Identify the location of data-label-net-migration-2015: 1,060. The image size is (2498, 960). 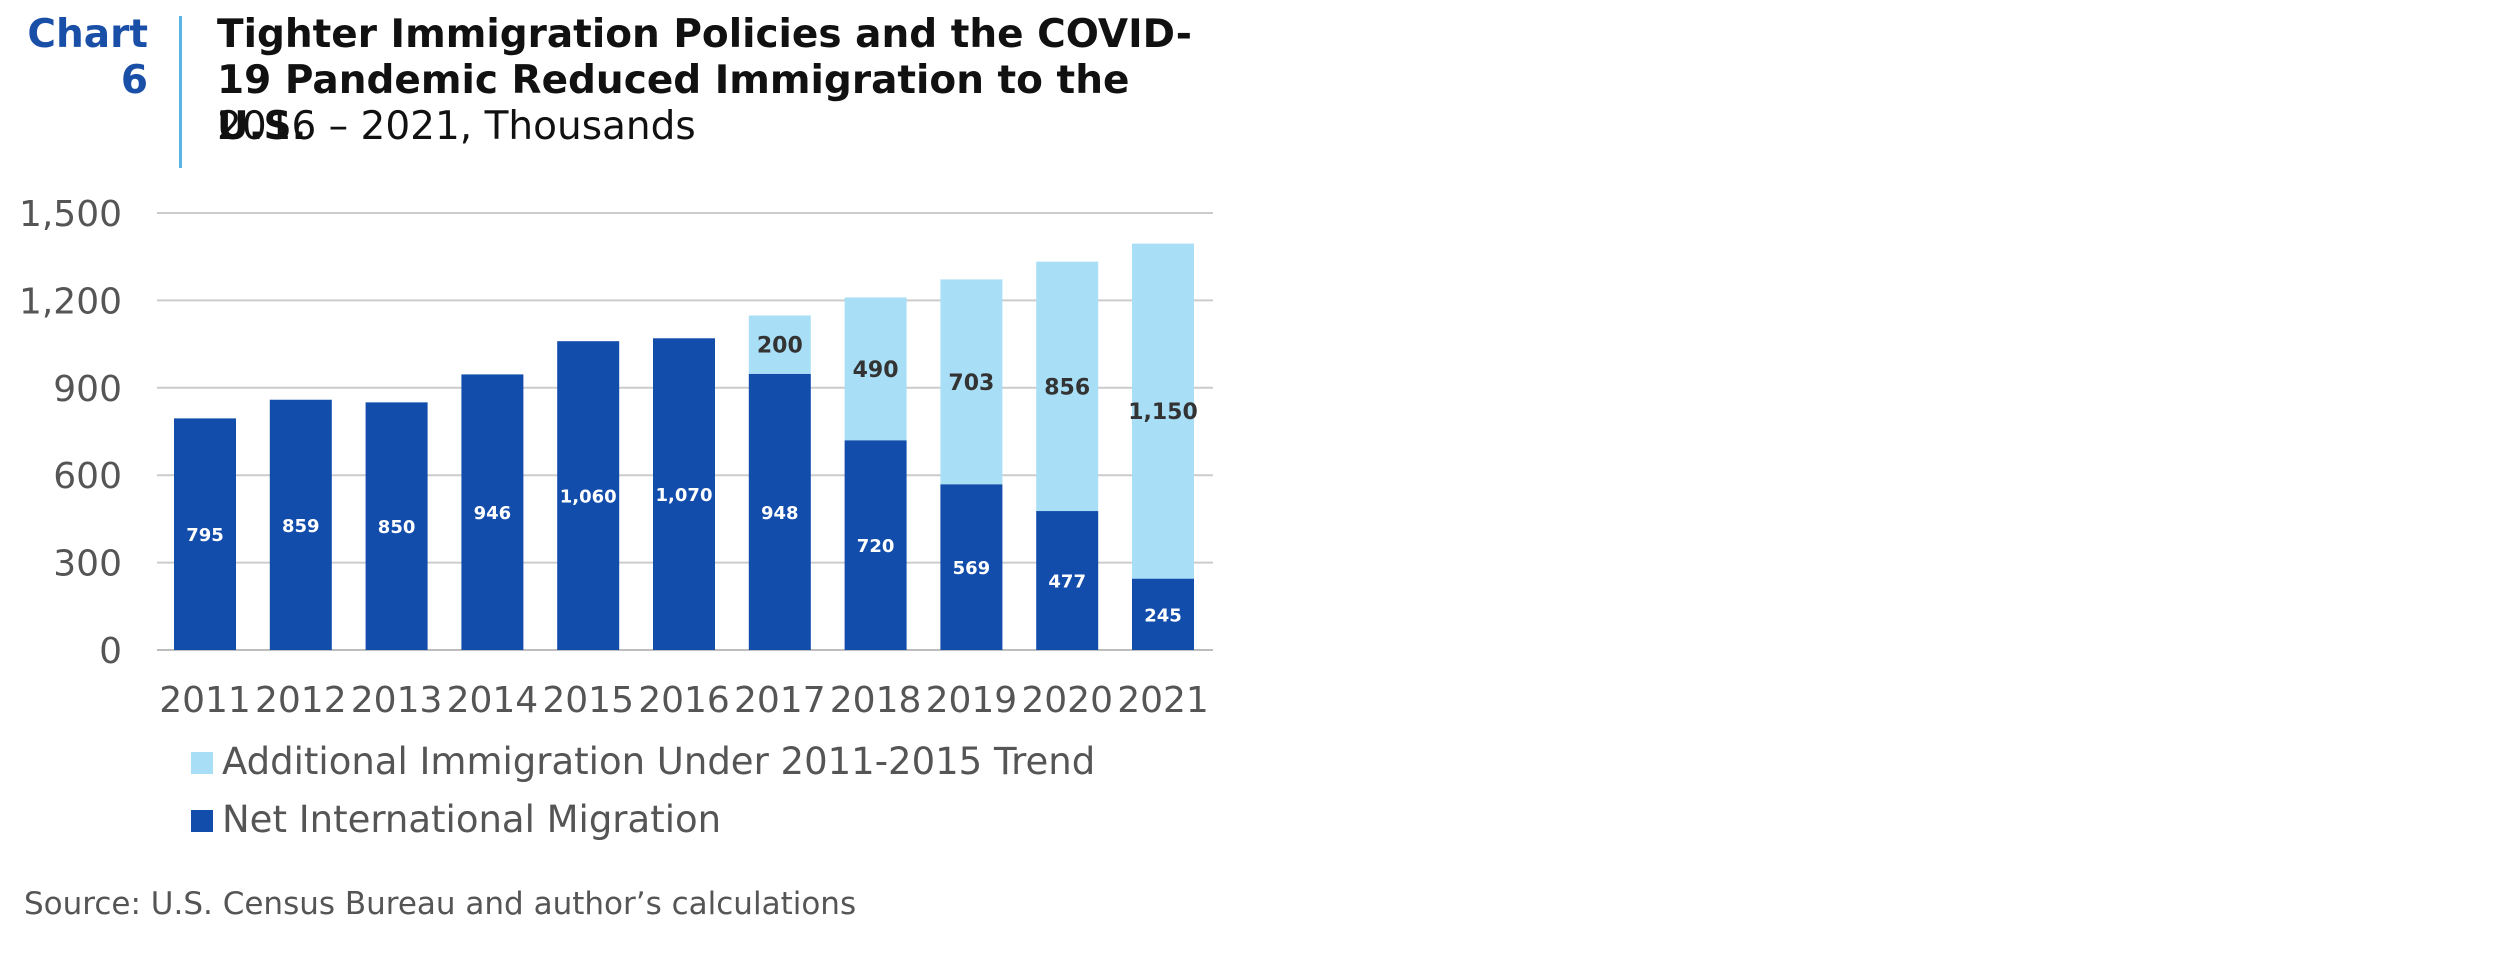
(588, 497).